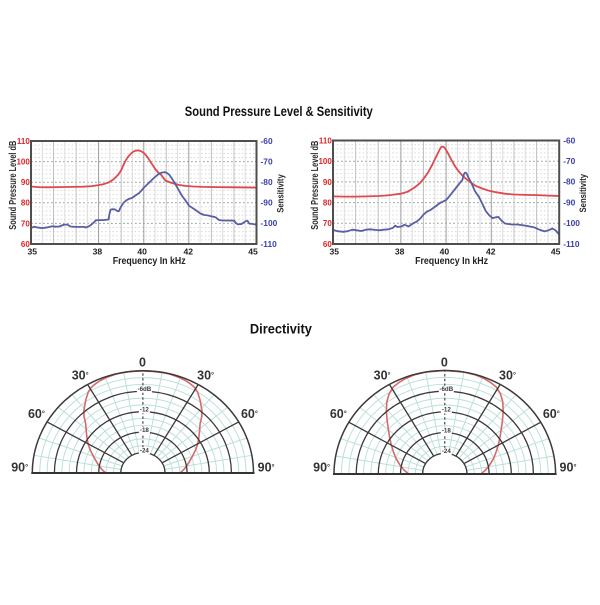 This screenshot has height=605, width=600. I want to click on svg-text:Sound Pressure Level & Sensiti: Sound Pressure Level & Sensitivity, so click(279, 111).